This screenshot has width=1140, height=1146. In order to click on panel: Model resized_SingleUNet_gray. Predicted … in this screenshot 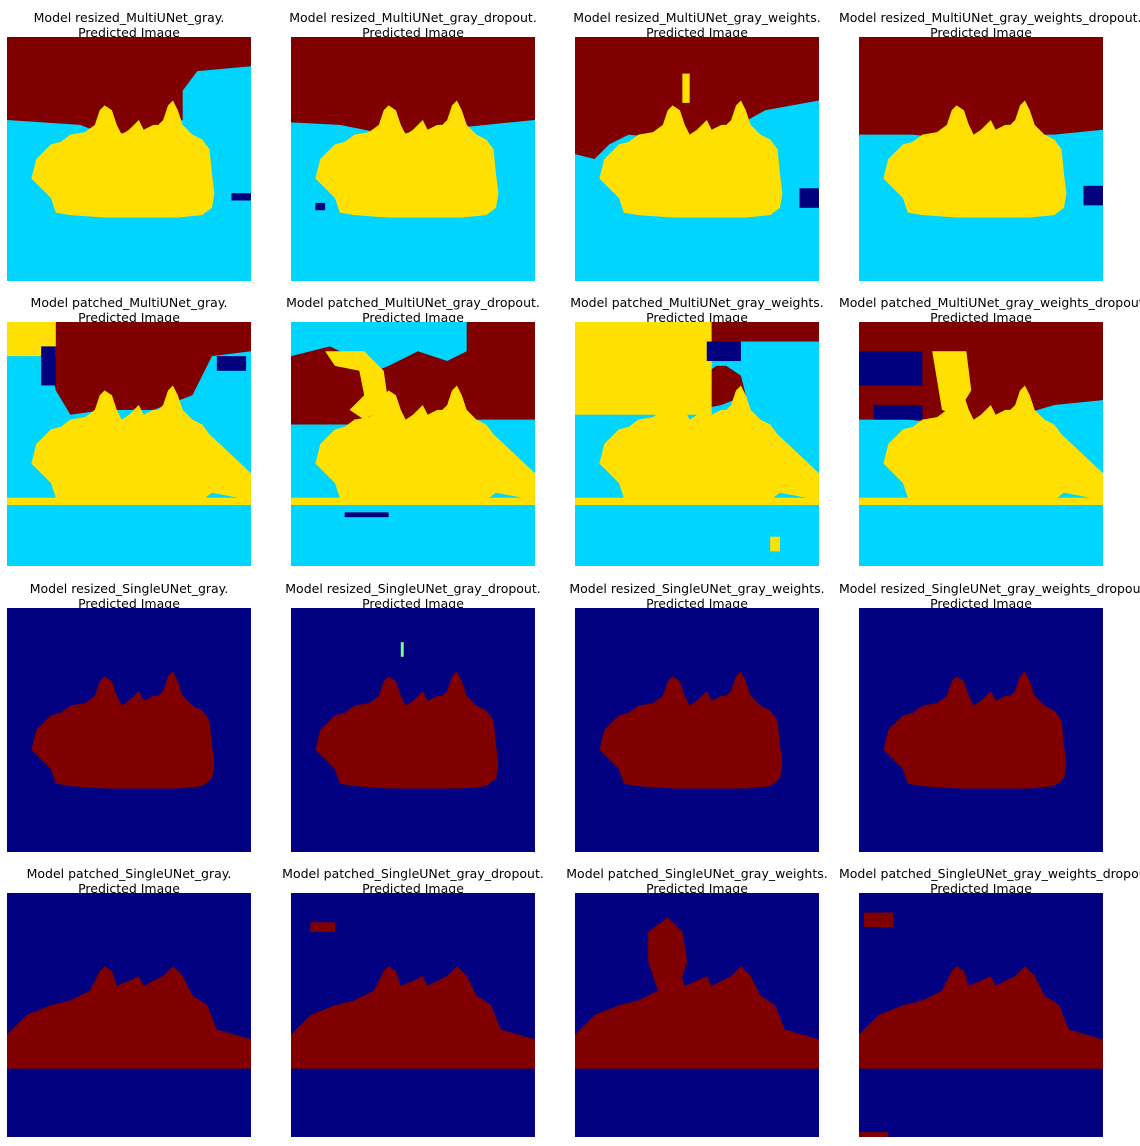, I will do `click(135, 718)`.